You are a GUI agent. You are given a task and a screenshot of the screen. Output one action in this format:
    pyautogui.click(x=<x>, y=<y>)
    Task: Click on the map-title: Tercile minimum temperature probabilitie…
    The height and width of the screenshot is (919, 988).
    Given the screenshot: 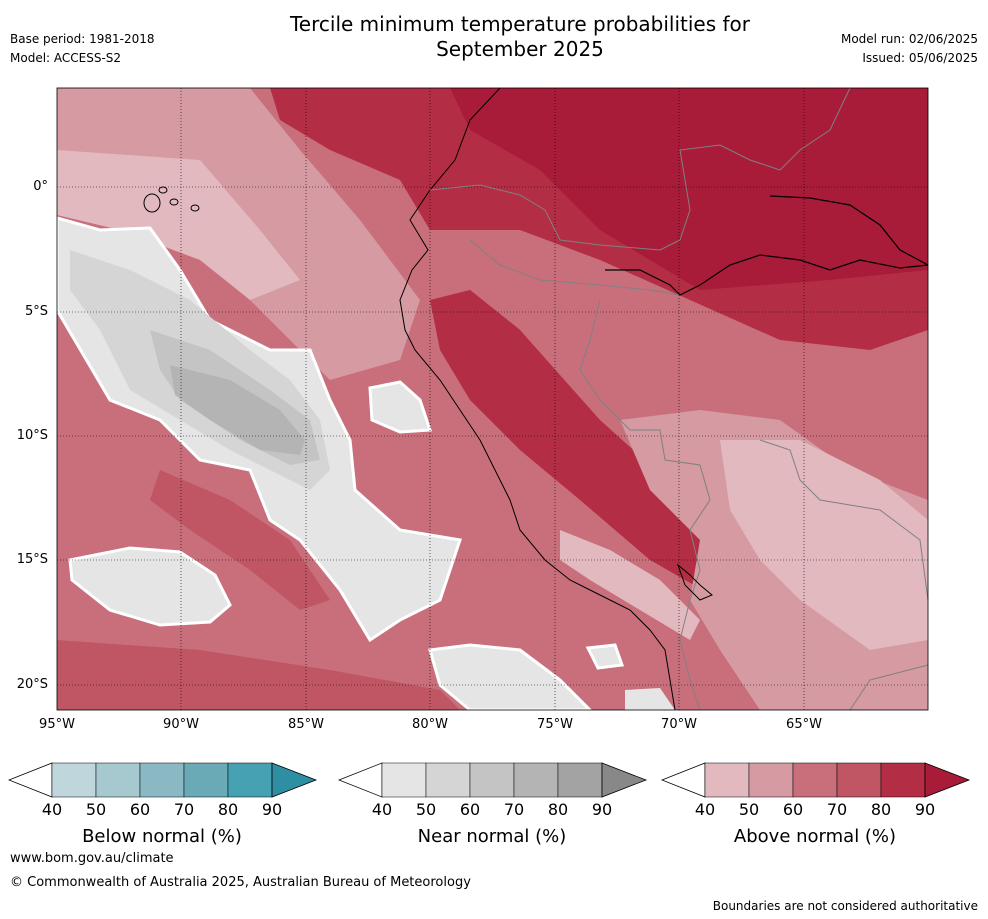 What is the action you would take?
    pyautogui.click(x=520, y=37)
    